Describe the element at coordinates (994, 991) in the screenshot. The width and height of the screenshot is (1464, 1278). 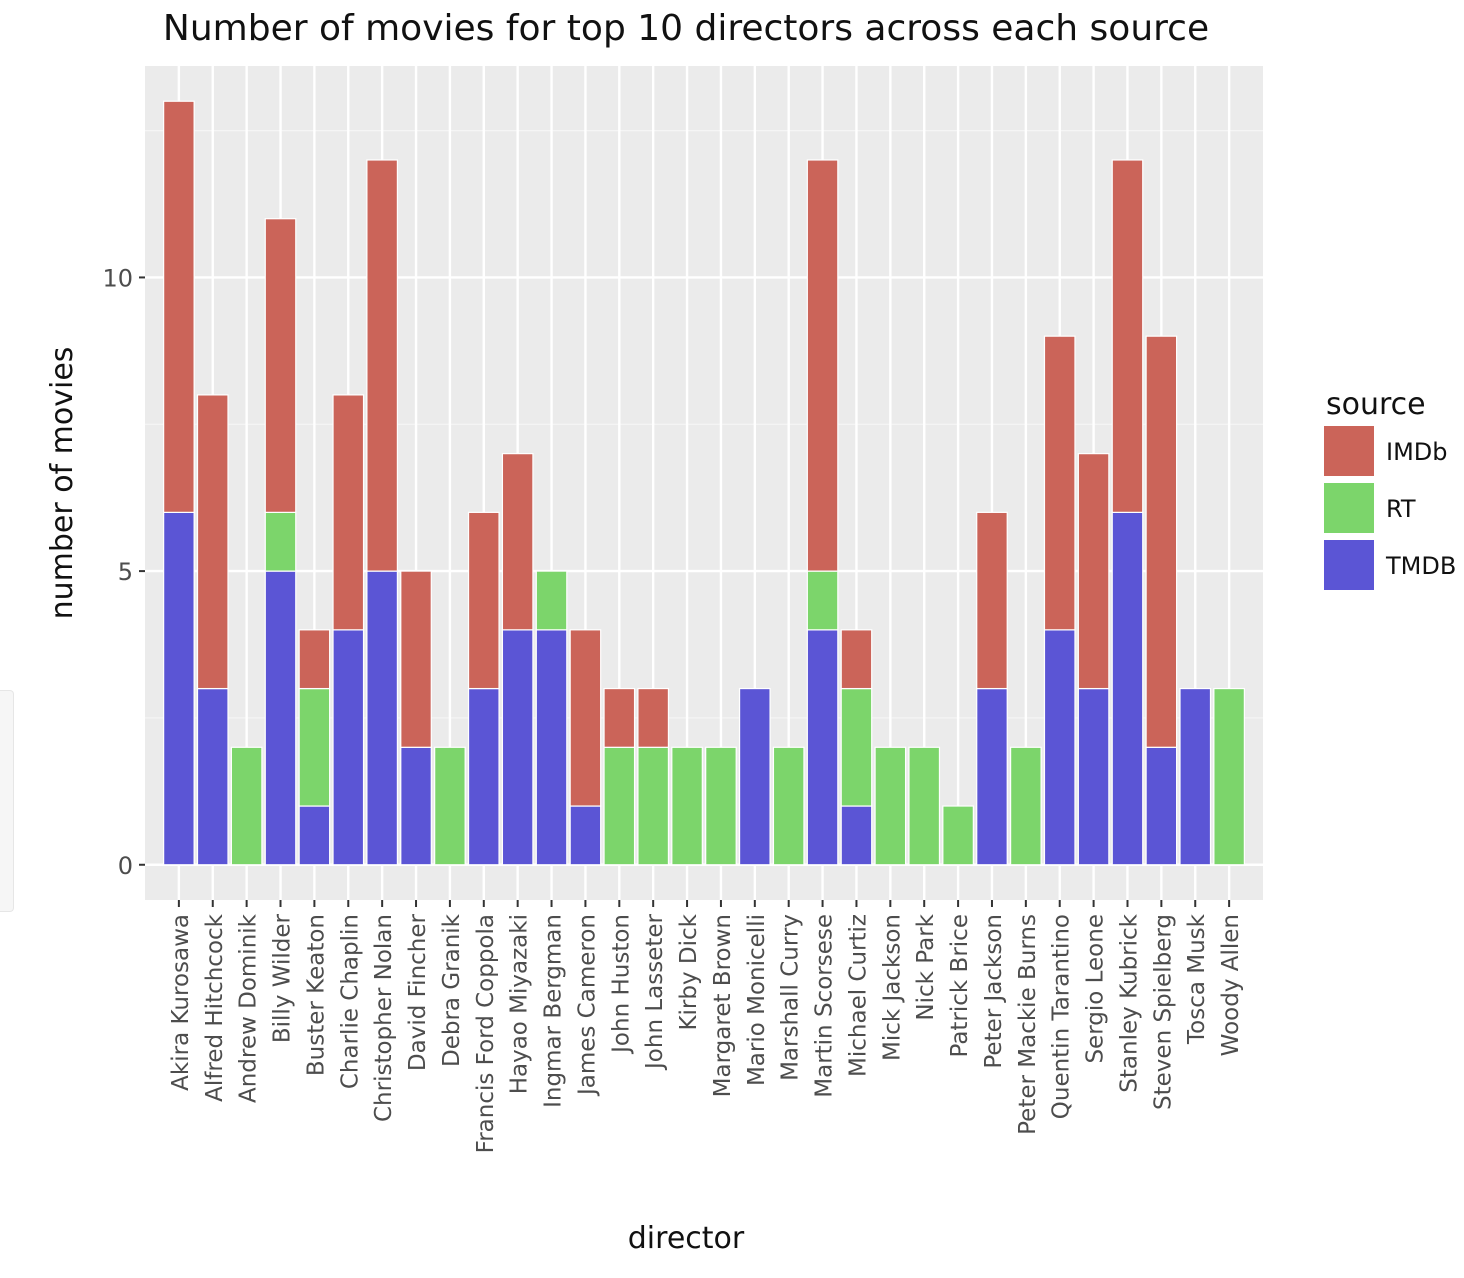
I see `x-tick-label: Peter Jackson` at that location.